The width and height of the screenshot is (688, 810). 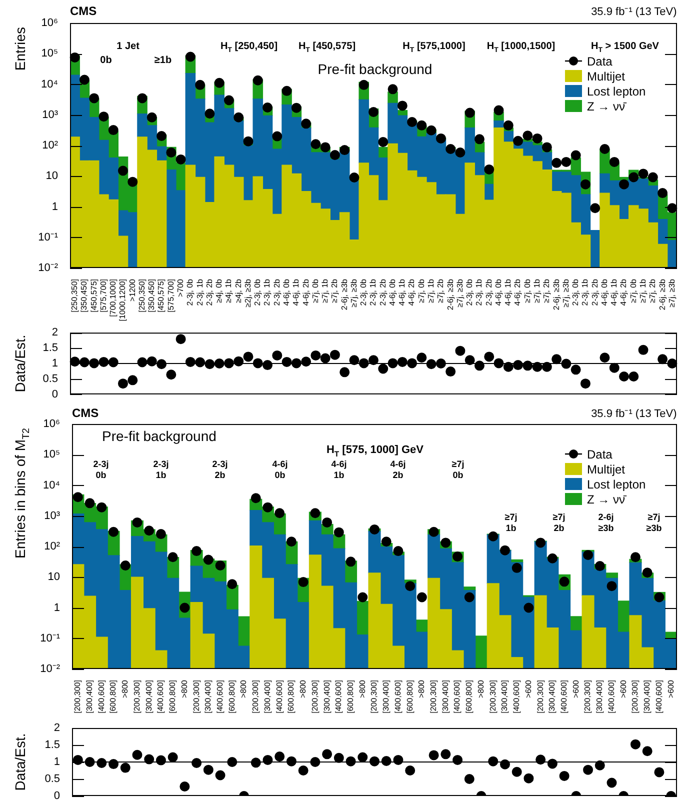 I want to click on y-tick-label: 2, so click(x=57, y=728).